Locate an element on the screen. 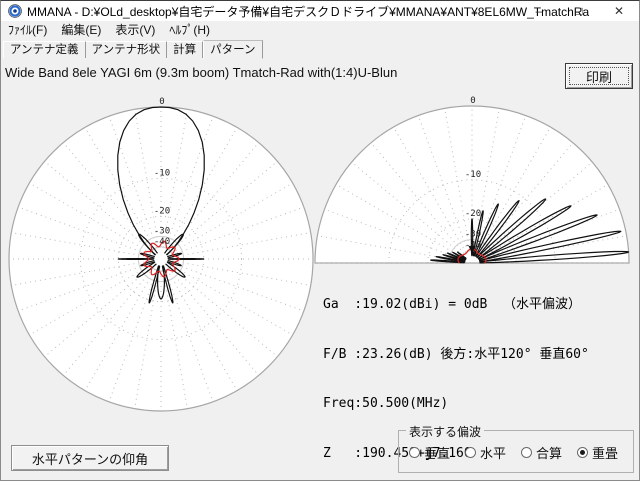 The width and height of the screenshot is (640, 481). radio-total-icon is located at coordinates (527, 452).